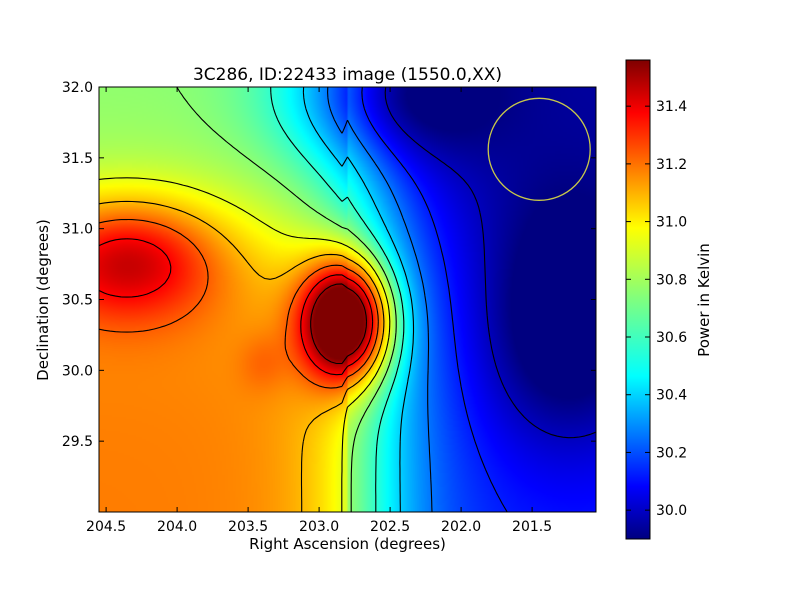 This screenshot has height=600, width=800. Describe the element at coordinates (656, 309) in the screenshot. I see `colorbar-ticks: 30.0 30.2 30.4 30.6 30.8 31.0 31.2 31.4` at that location.